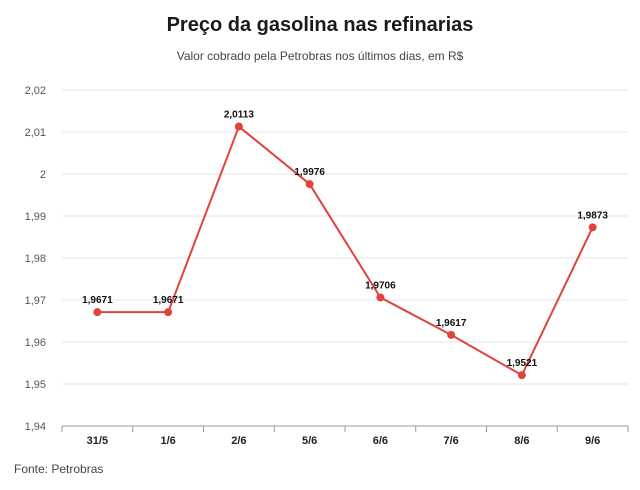  What do you see at coordinates (35, 133) in the screenshot?
I see `y-tick-label: 2,01` at bounding box center [35, 133].